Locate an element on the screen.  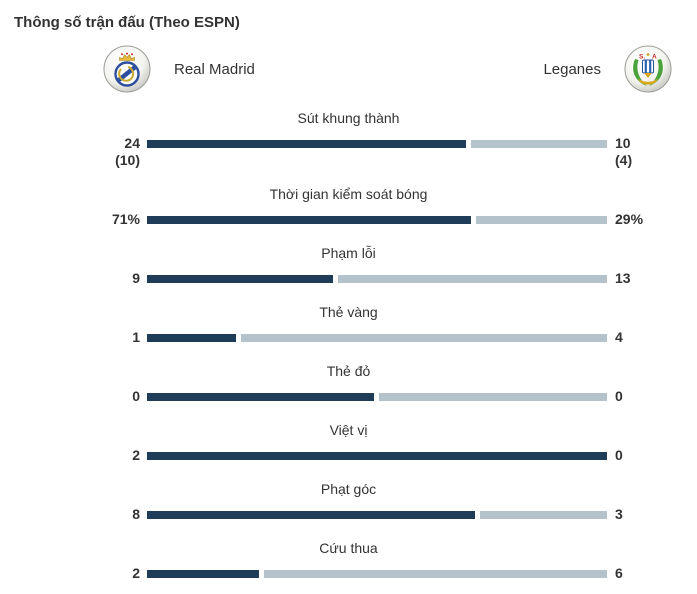
stat-row: Cứu thua 2 6 is located at coordinates (348, 561).